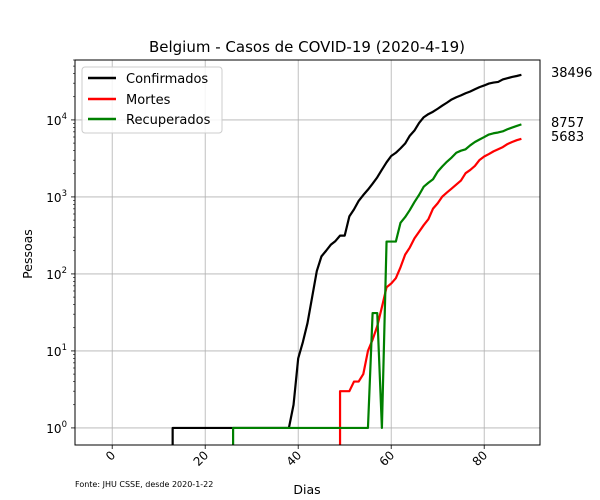  I want to click on y-tick-label: 10², so click(56, 274).